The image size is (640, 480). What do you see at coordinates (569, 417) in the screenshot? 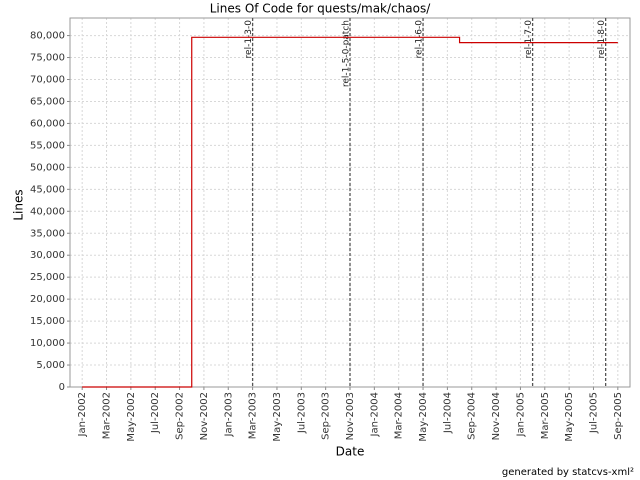
I see `x-tick-label: May-2005` at bounding box center [569, 417].